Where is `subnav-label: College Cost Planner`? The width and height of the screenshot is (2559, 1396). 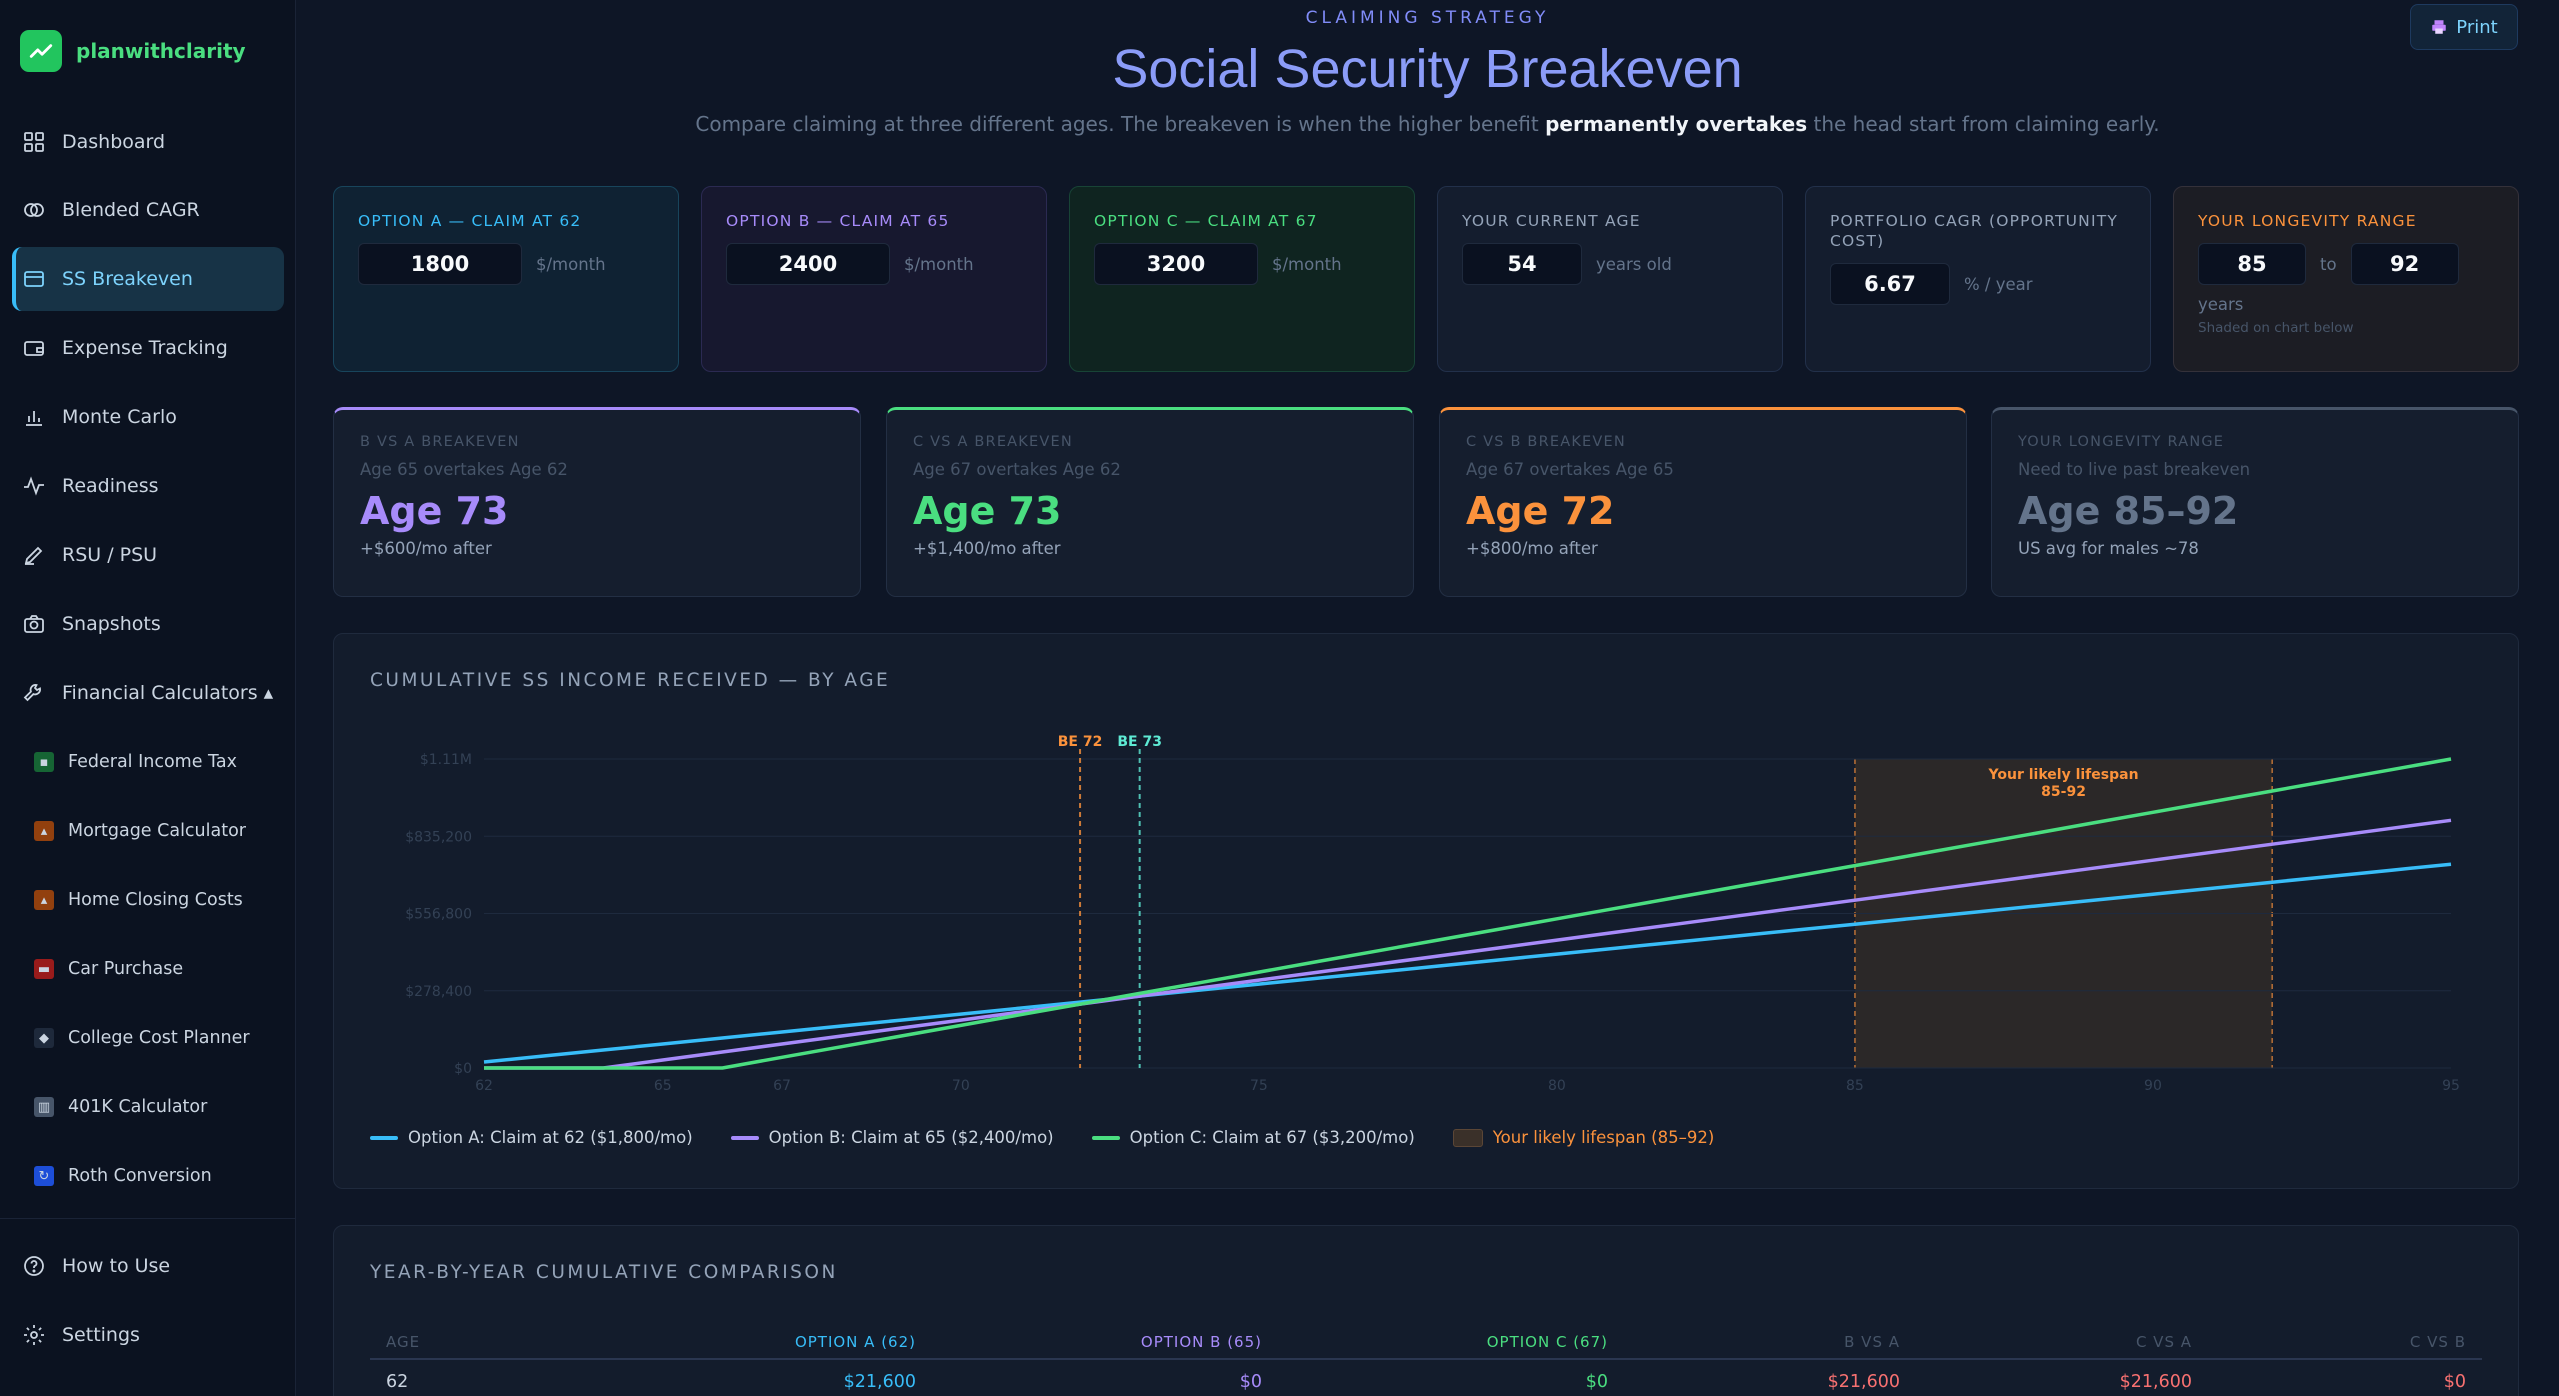
subnav-label: College Cost Planner is located at coordinates (159, 1038).